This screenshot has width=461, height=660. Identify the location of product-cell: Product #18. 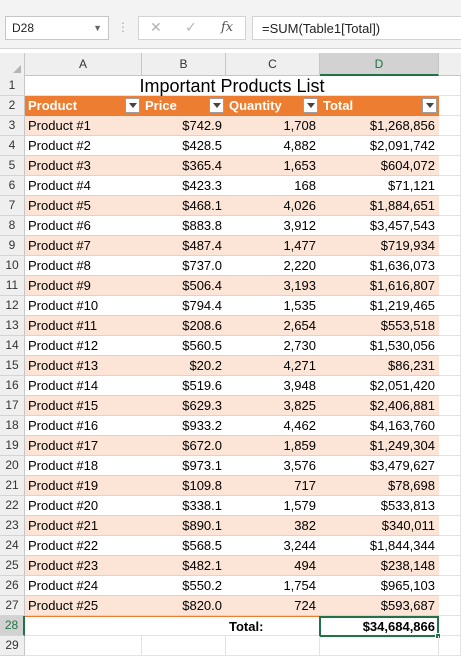
(83, 466).